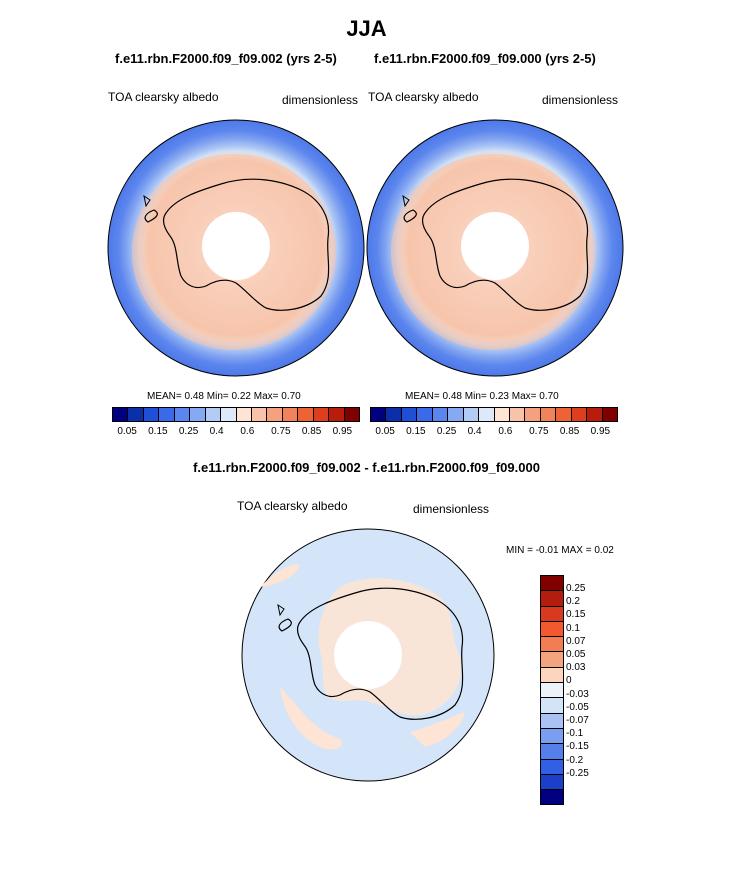 The width and height of the screenshot is (733, 882). What do you see at coordinates (524, 396) in the screenshot?
I see `panel2-max-label: Max=` at bounding box center [524, 396].